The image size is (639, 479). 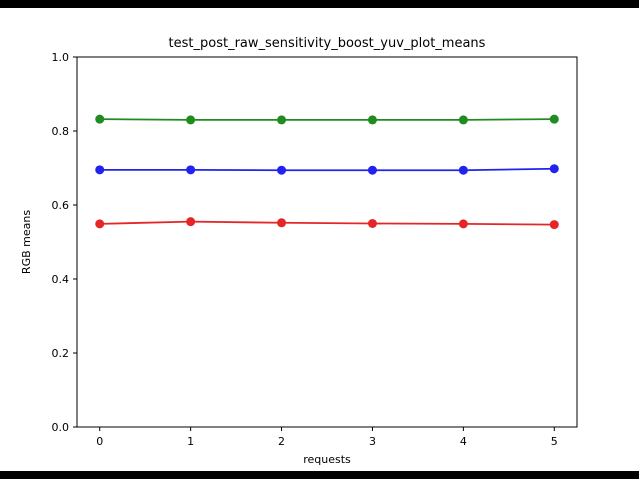 I want to click on y-tick-label: 1.0, so click(x=61, y=57).